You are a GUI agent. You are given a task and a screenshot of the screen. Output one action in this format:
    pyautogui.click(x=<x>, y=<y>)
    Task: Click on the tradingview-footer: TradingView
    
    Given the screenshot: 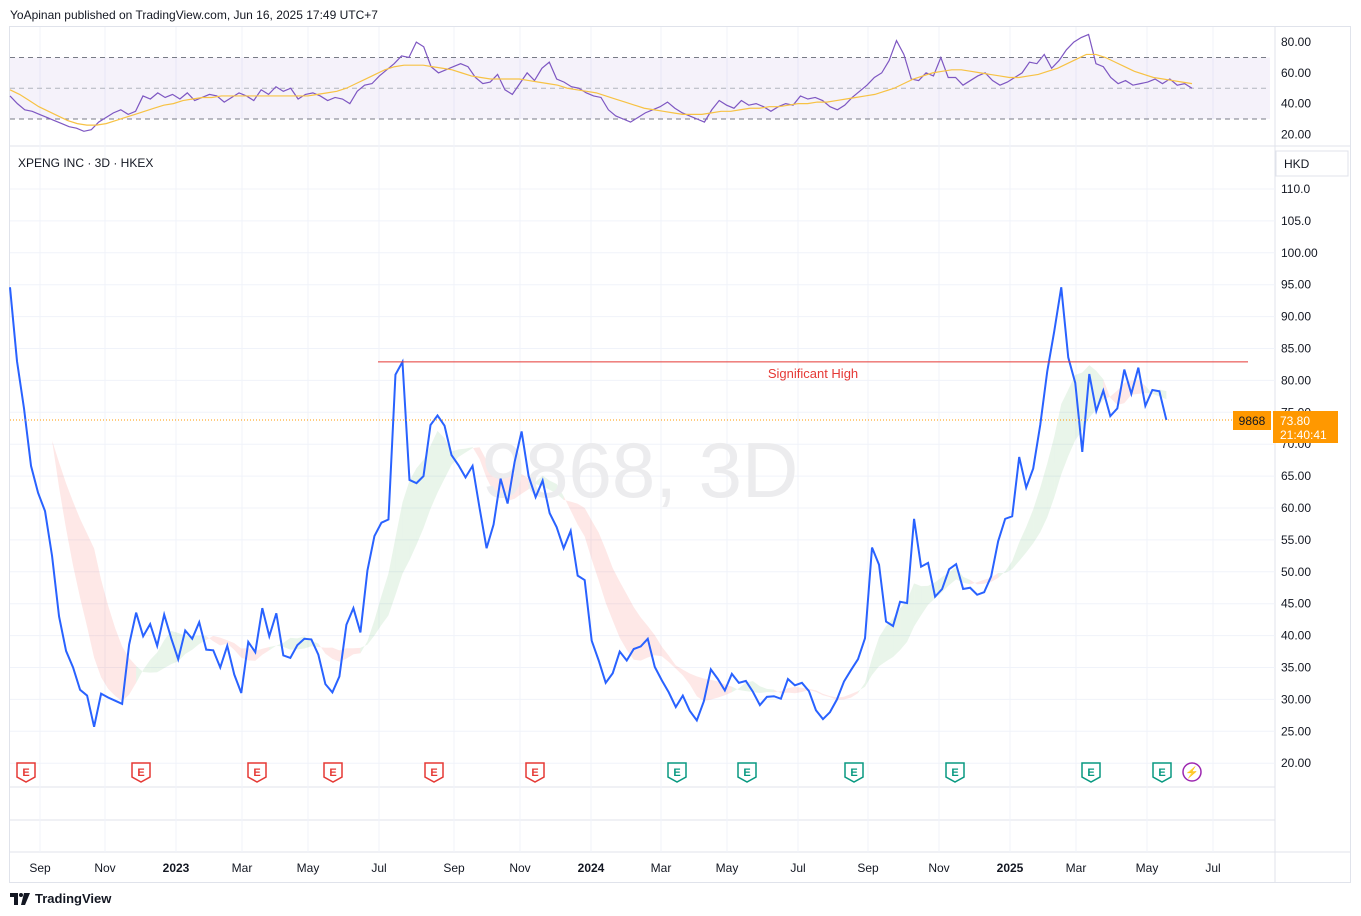 What is the action you would take?
    pyautogui.click(x=60, y=898)
    